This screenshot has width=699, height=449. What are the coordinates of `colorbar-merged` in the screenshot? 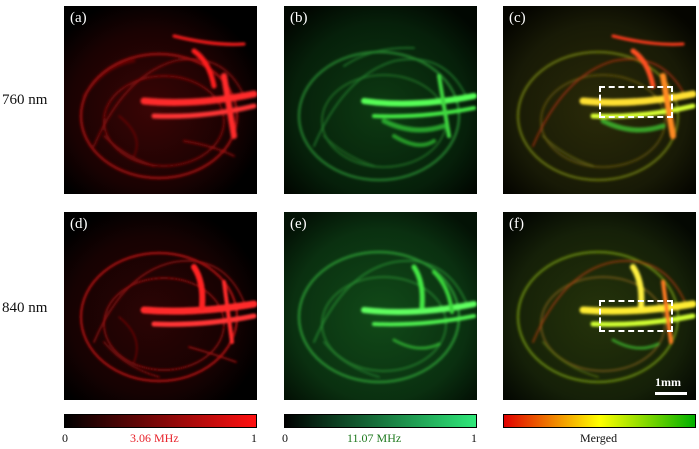 It's located at (599, 421).